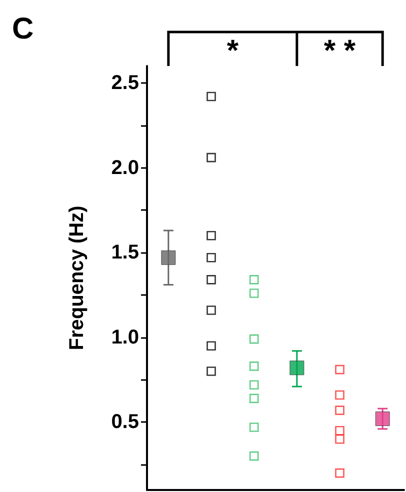 The height and width of the screenshot is (492, 406). Describe the element at coordinates (23, 29) in the screenshot. I see `text: C` at that location.